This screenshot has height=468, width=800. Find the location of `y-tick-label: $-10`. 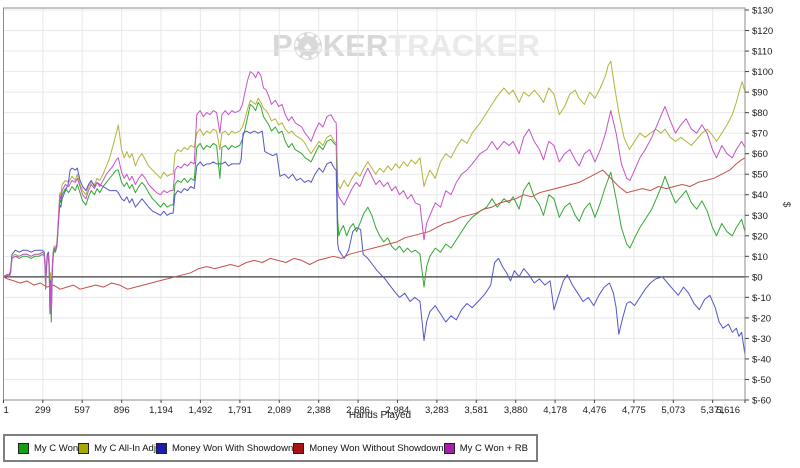

y-tick-label: $-10 is located at coordinates (761, 298).